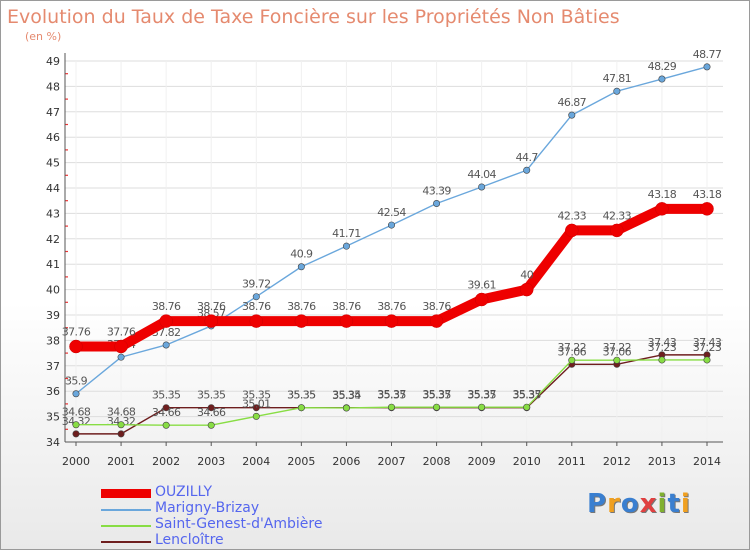  I want to click on y-tick-label: 41, so click(53, 264).